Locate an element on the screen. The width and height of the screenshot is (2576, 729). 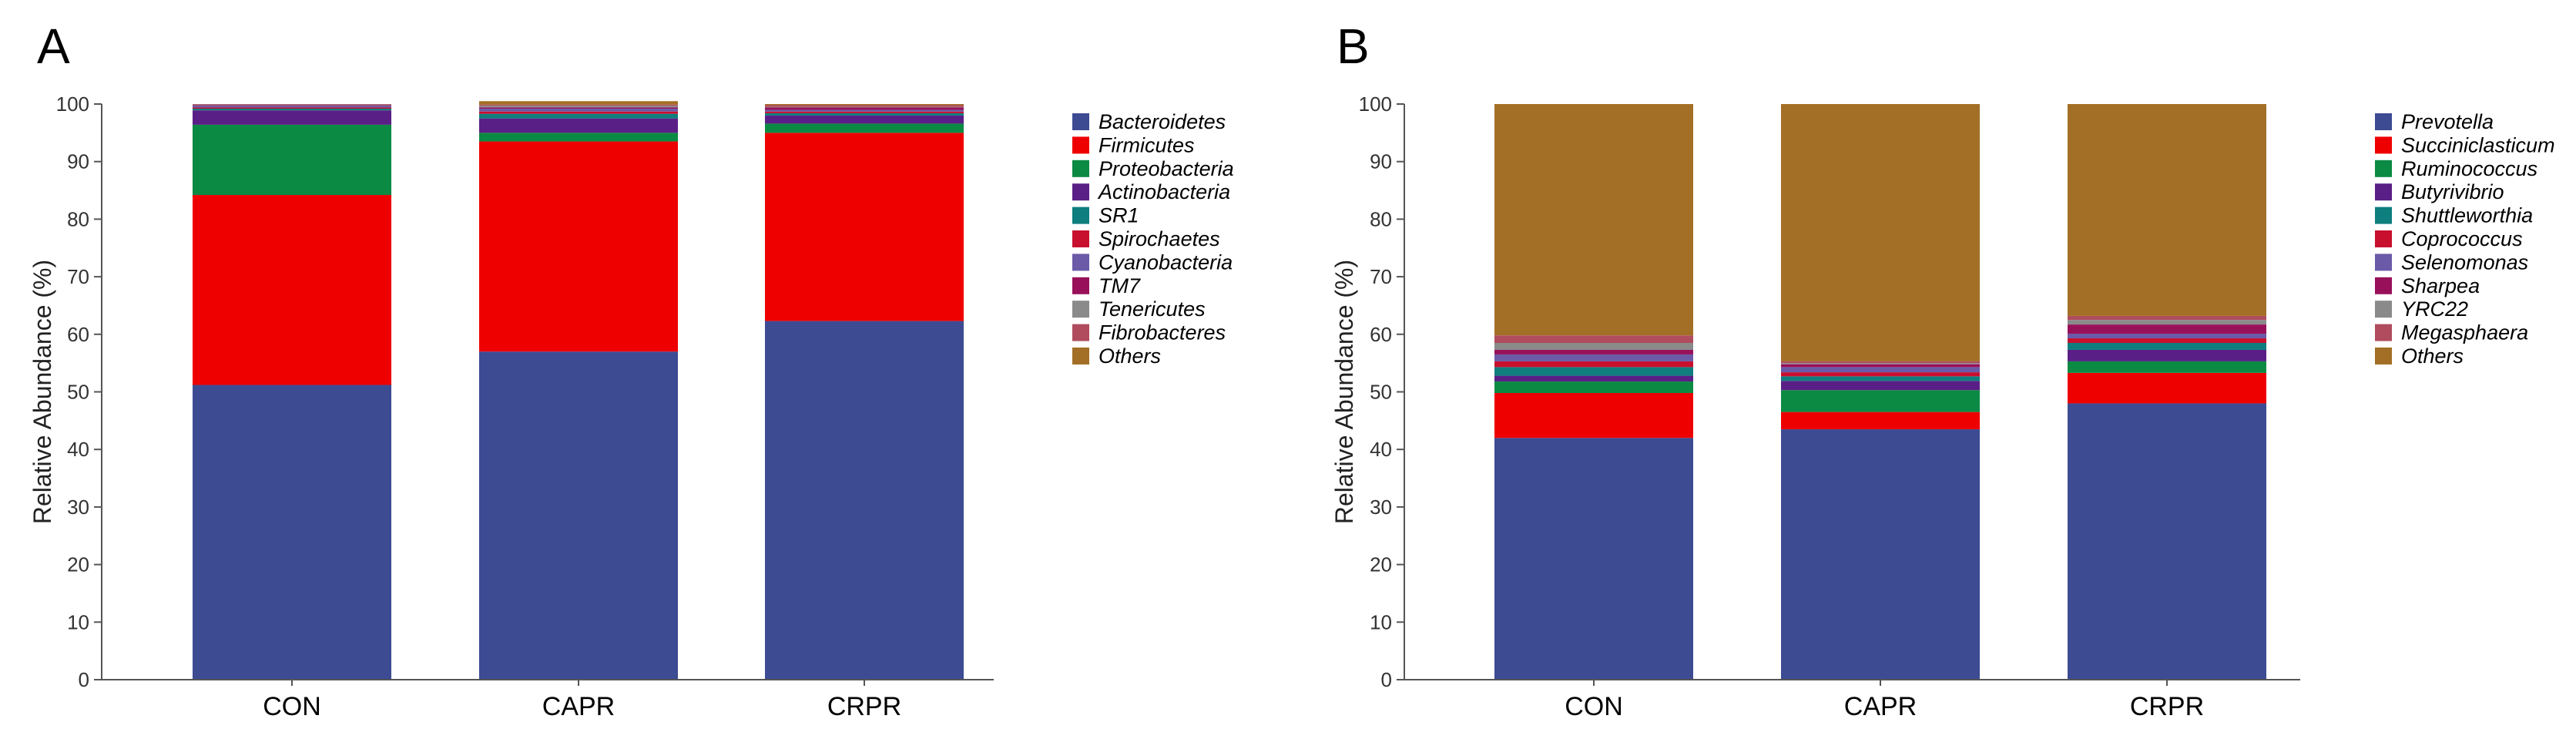
legend-label-others: Others is located at coordinates (2432, 356).